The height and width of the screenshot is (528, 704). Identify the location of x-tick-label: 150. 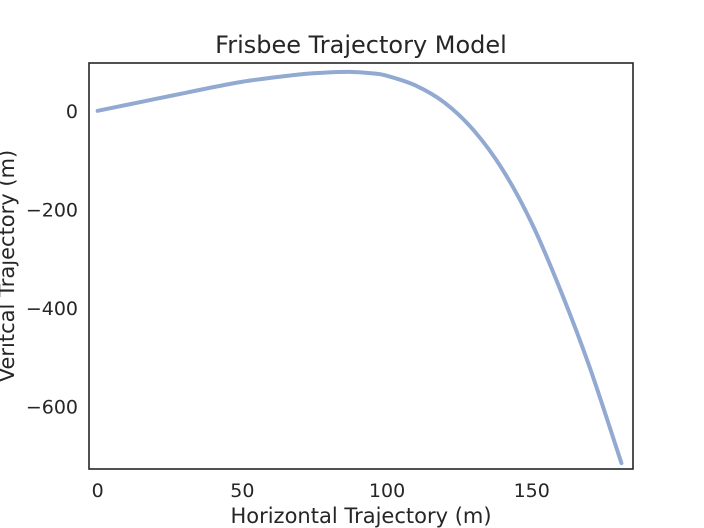
(532, 491).